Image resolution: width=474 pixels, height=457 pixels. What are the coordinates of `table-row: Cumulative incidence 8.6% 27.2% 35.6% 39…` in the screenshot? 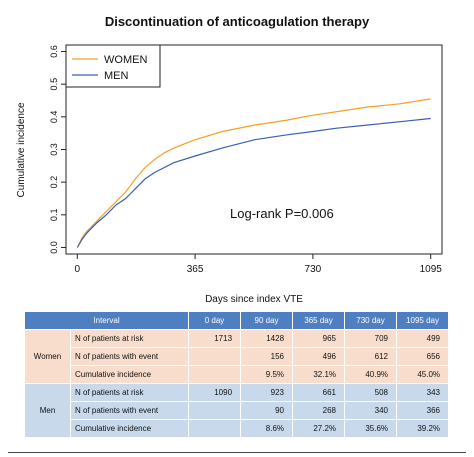 It's located at (237, 428).